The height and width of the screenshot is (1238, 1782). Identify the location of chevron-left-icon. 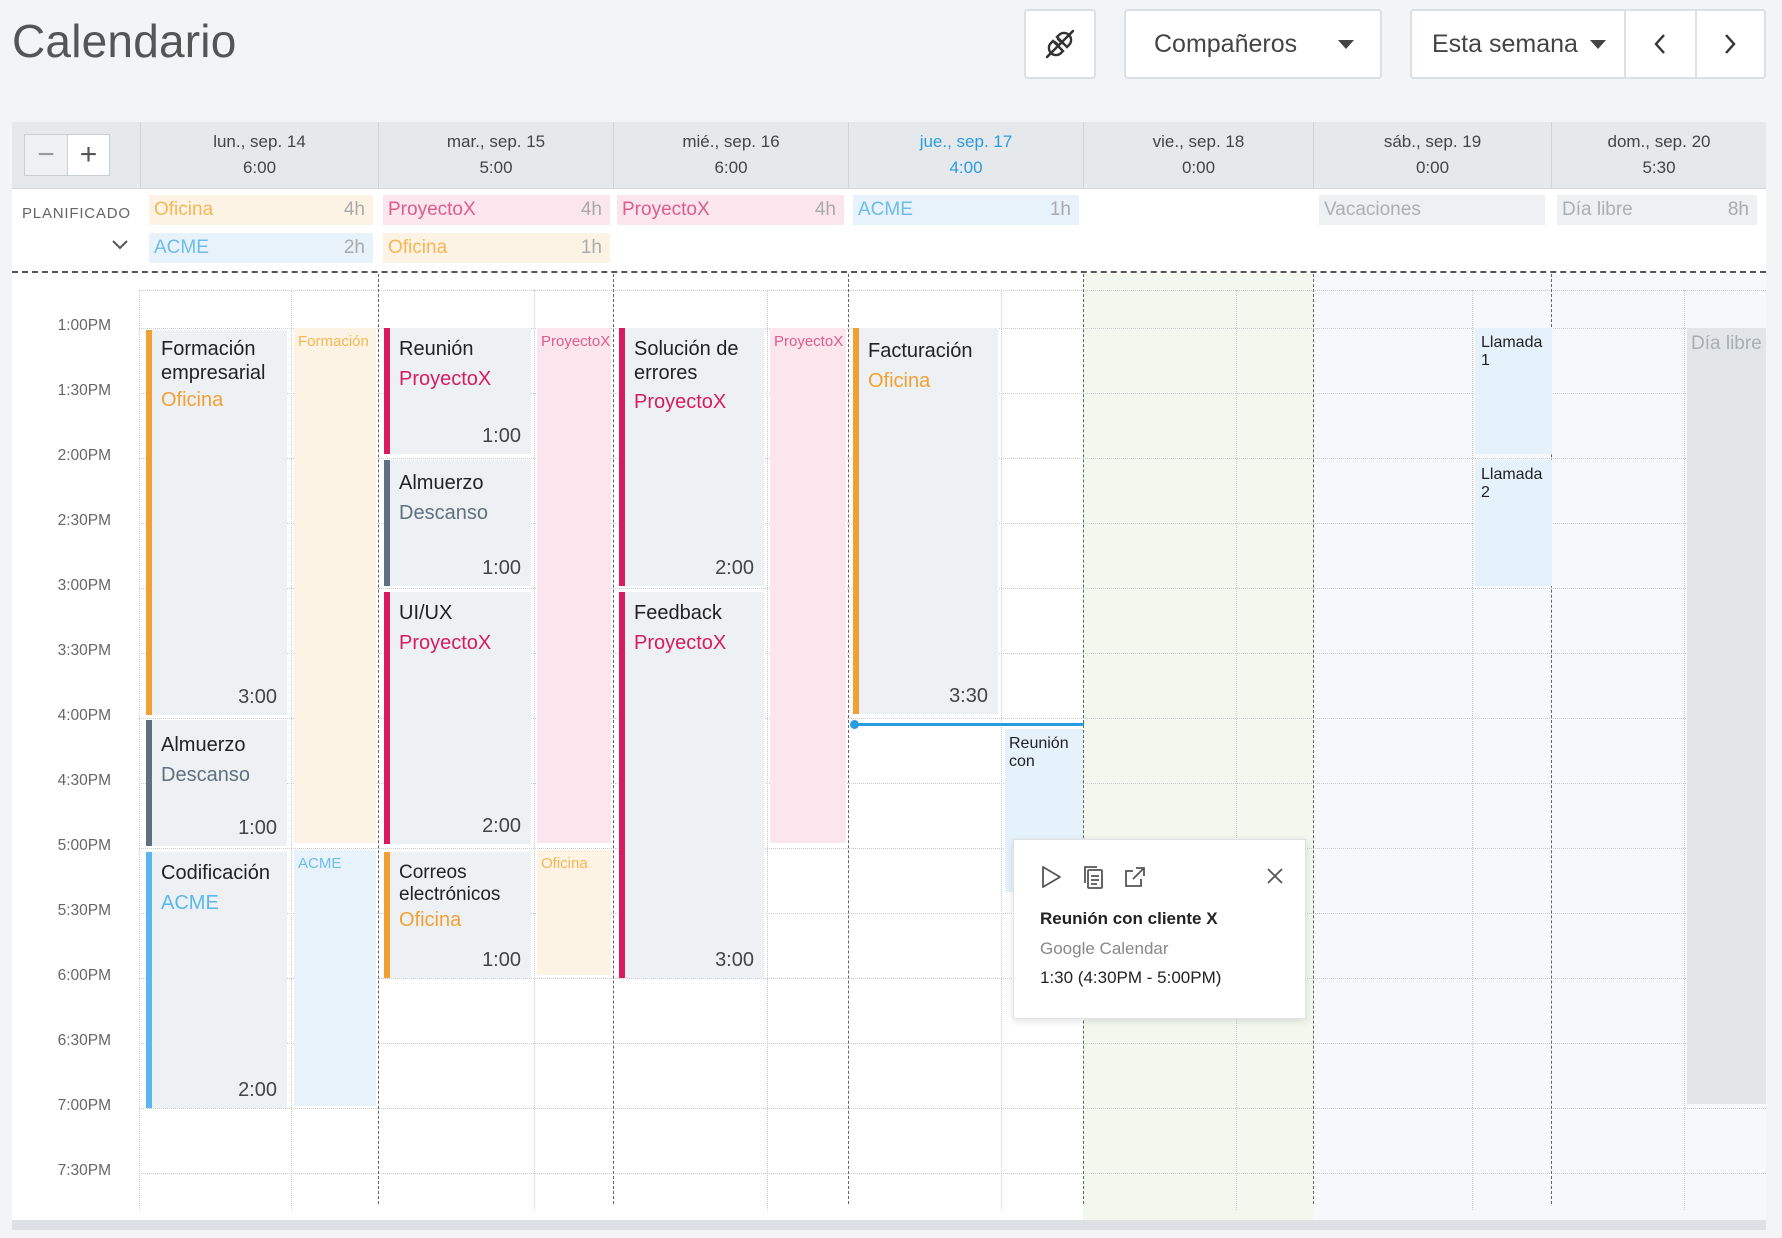
(1660, 44).